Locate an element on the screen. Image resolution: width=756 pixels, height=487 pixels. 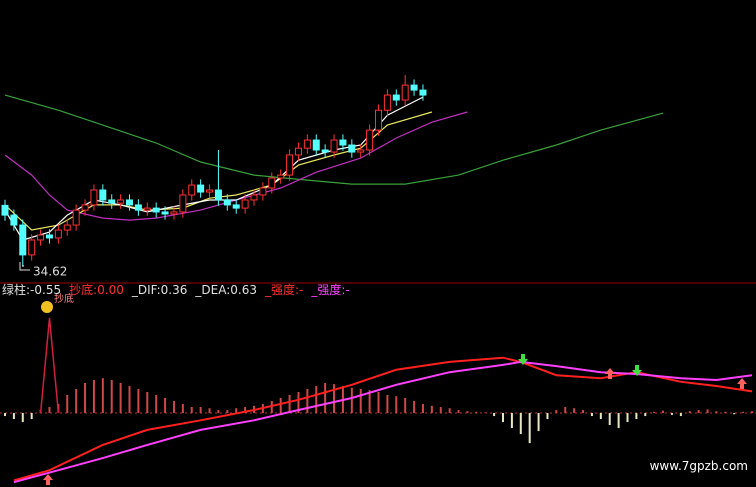
legend-name: 绿柱: is located at coordinates (16, 290).